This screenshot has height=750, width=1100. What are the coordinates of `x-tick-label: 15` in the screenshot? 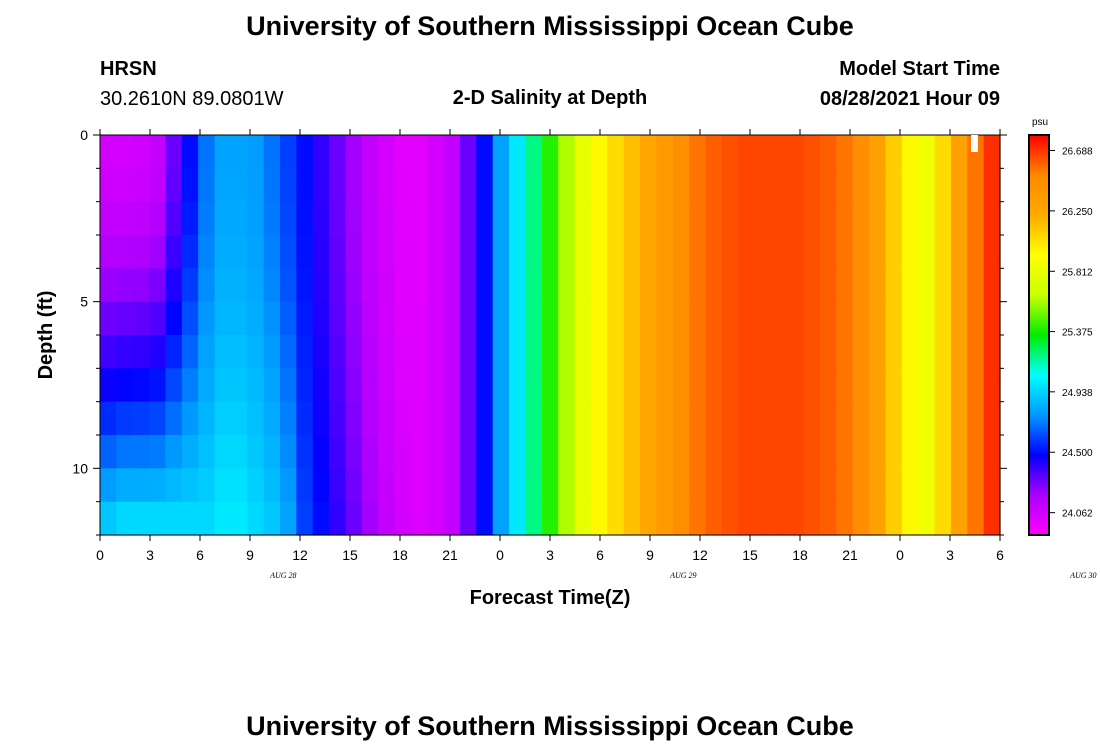 It's located at (350, 555).